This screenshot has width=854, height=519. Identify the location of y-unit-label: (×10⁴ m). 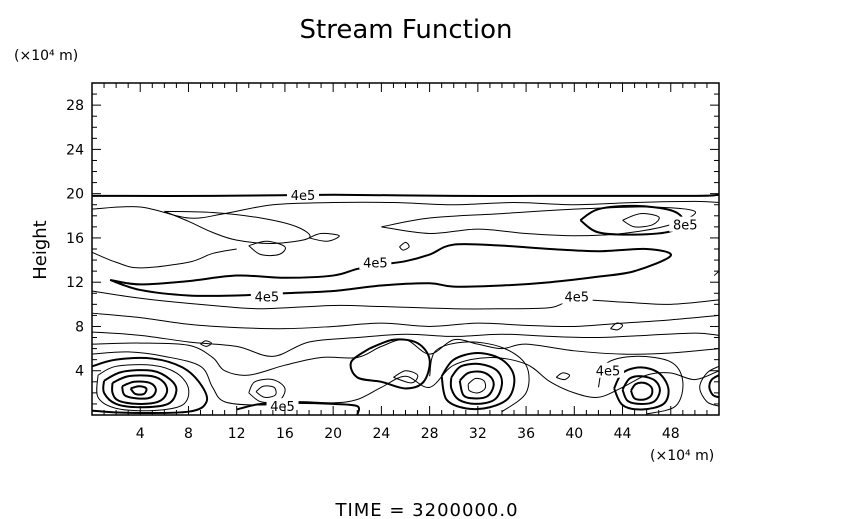
(46, 56).